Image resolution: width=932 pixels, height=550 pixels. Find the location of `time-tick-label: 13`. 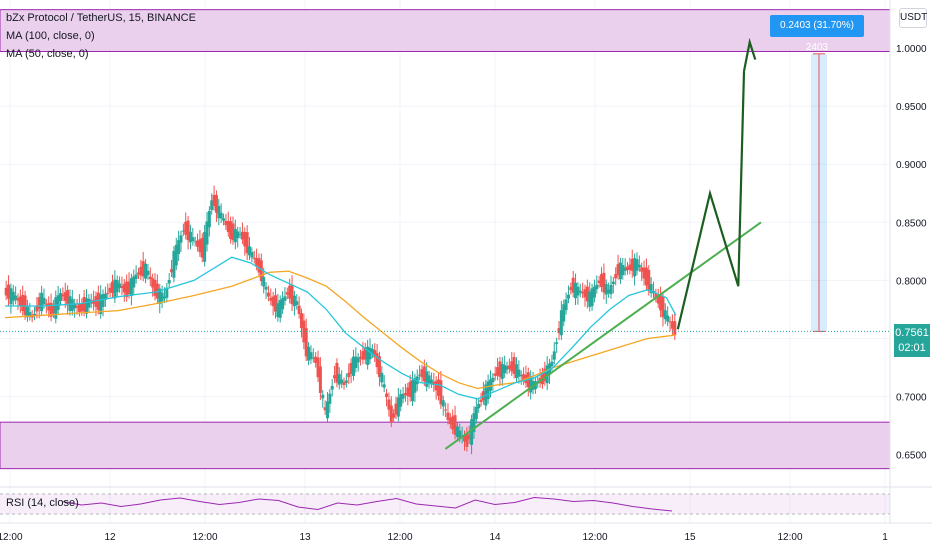

time-tick-label: 13 is located at coordinates (305, 537).